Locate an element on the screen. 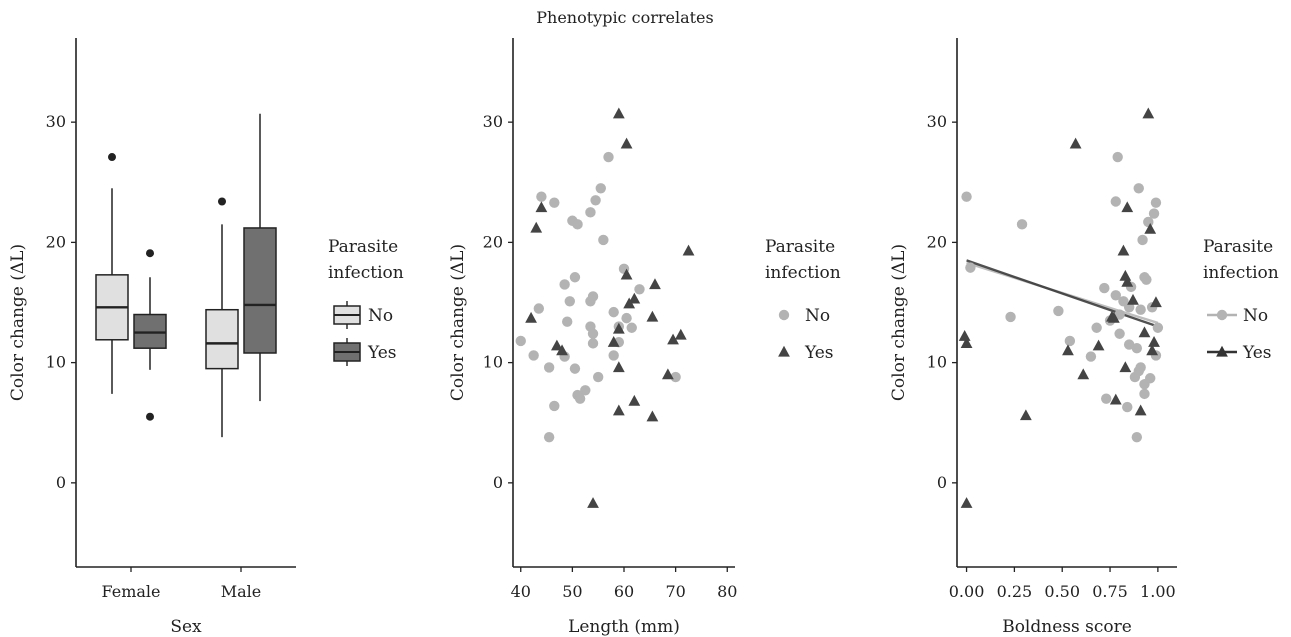 This screenshot has height=637, width=1291. box-yes-male is located at coordinates (260, 290).